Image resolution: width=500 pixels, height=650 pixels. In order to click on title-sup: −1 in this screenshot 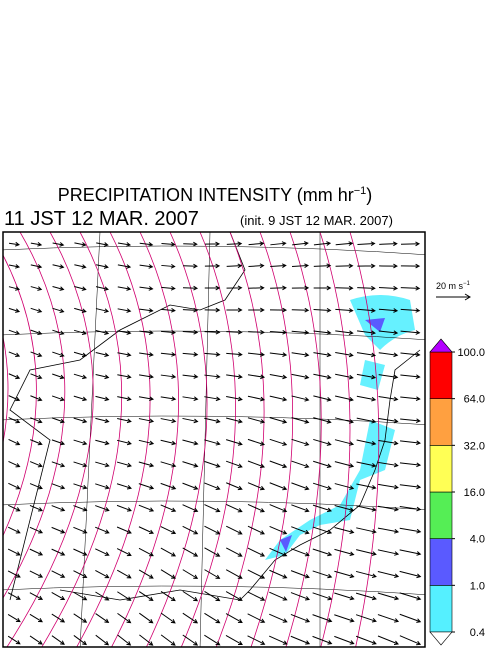, I will do `click(360, 191)`.